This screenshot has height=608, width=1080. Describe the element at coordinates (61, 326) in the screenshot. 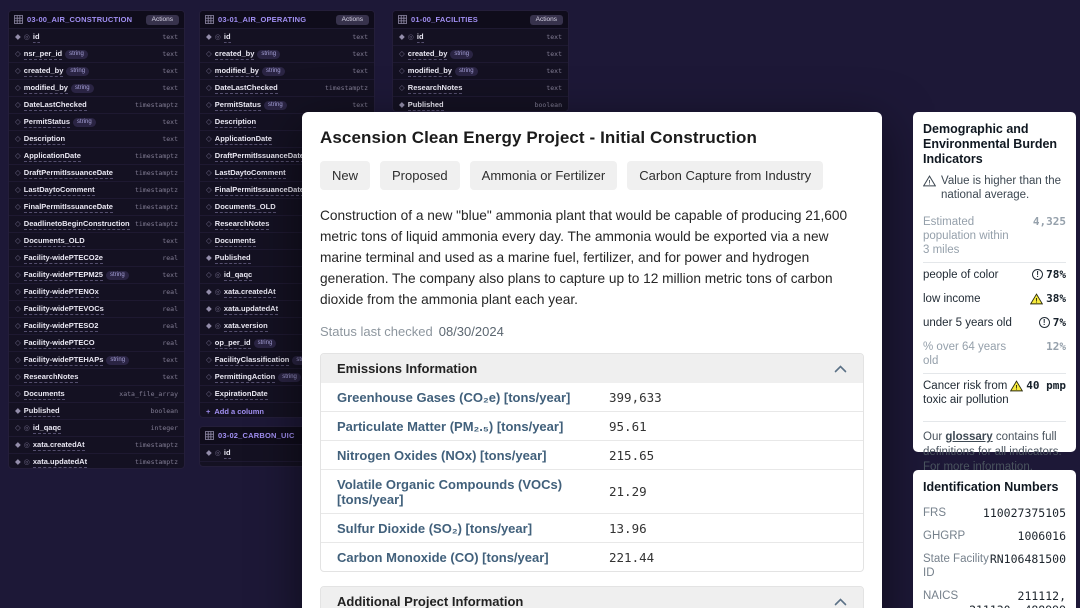

I see `column-name: Facility-widePTESO2` at that location.